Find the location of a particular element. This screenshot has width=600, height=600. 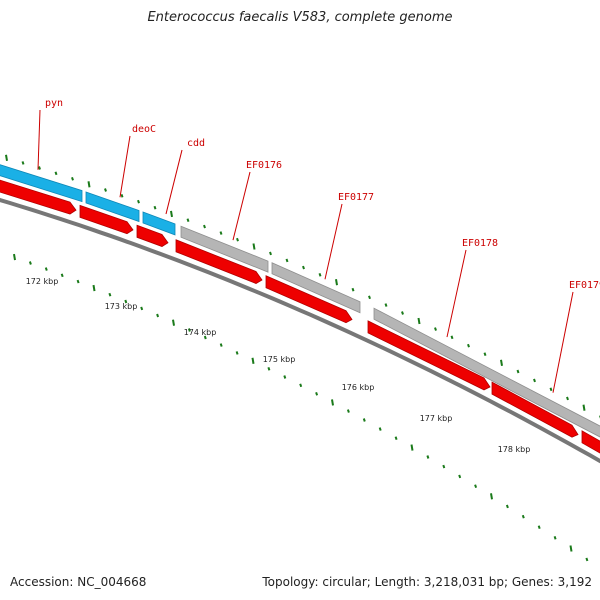

scale-label: 177 kbp is located at coordinates (436, 418).